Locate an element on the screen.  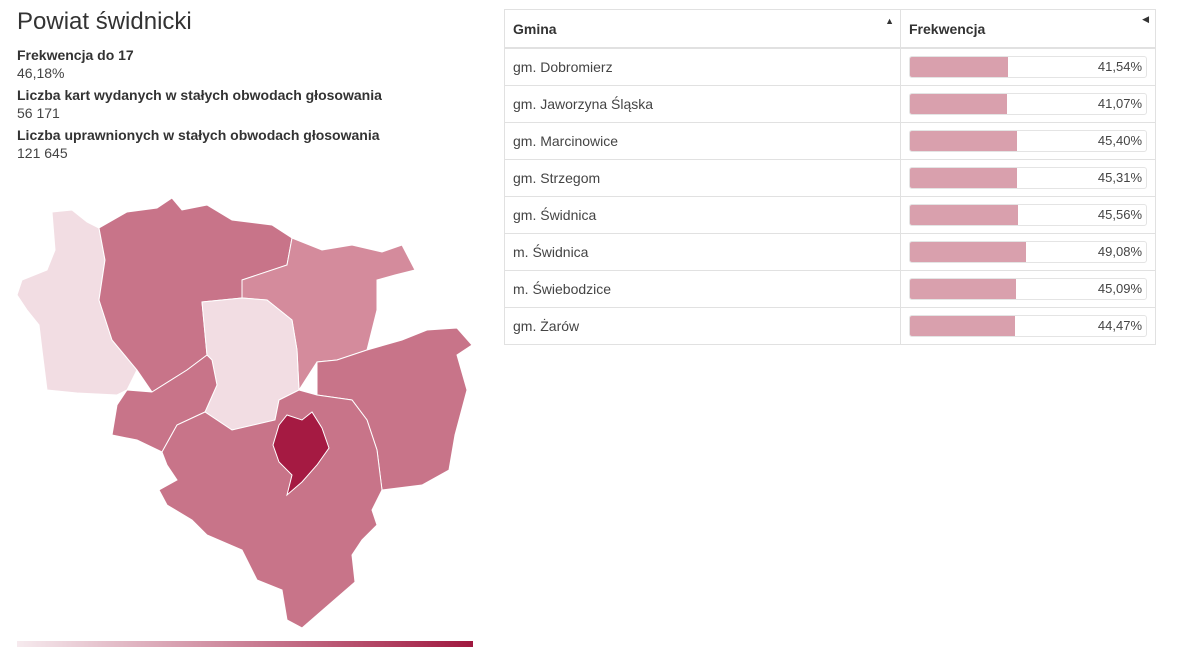
table-row: gm. Świdnica 45,56% is located at coordinates (830, 215).